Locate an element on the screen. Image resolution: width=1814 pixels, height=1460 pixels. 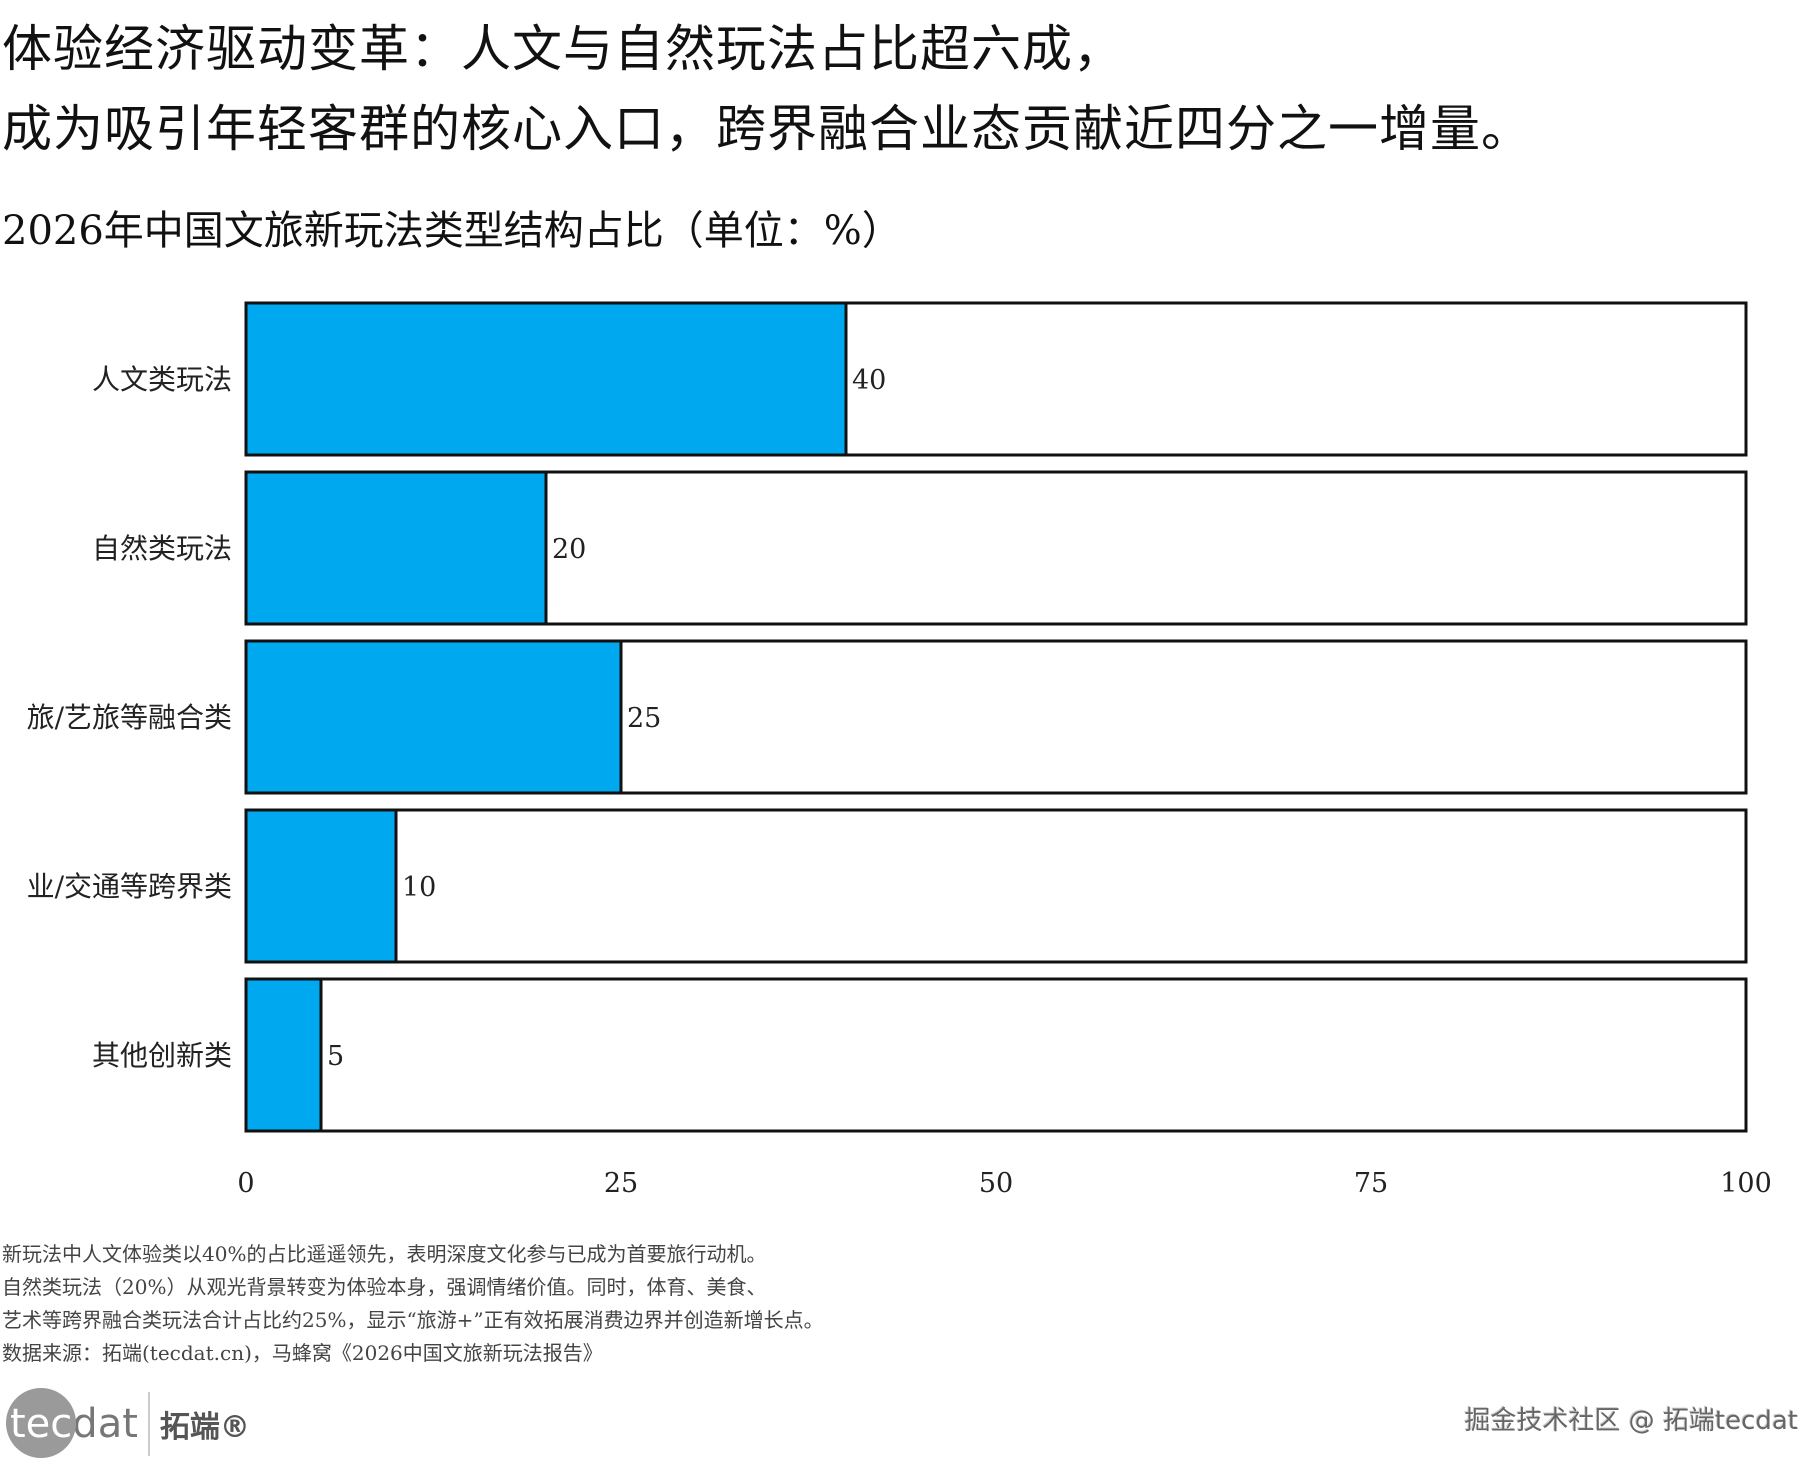
category-label: 人文类玩法 is located at coordinates (162, 379).